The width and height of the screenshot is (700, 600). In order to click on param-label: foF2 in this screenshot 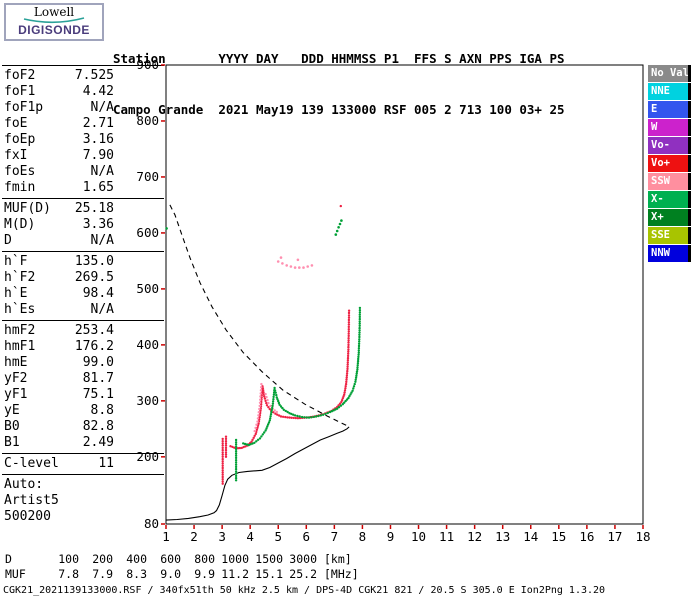, I will do `click(20, 75)`.